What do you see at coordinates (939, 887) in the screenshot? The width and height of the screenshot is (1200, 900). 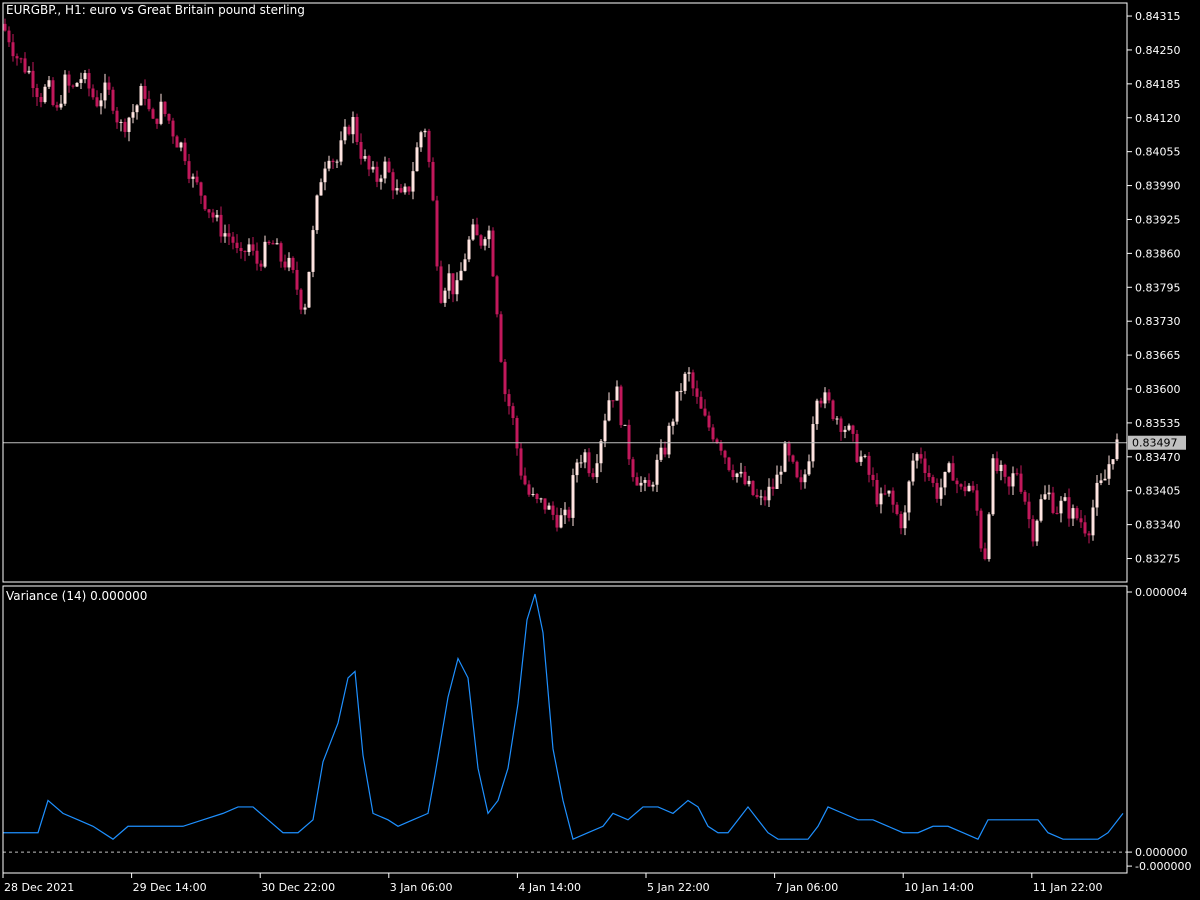 I see `time-tick-label: 10 Jan 14:00` at bounding box center [939, 887].